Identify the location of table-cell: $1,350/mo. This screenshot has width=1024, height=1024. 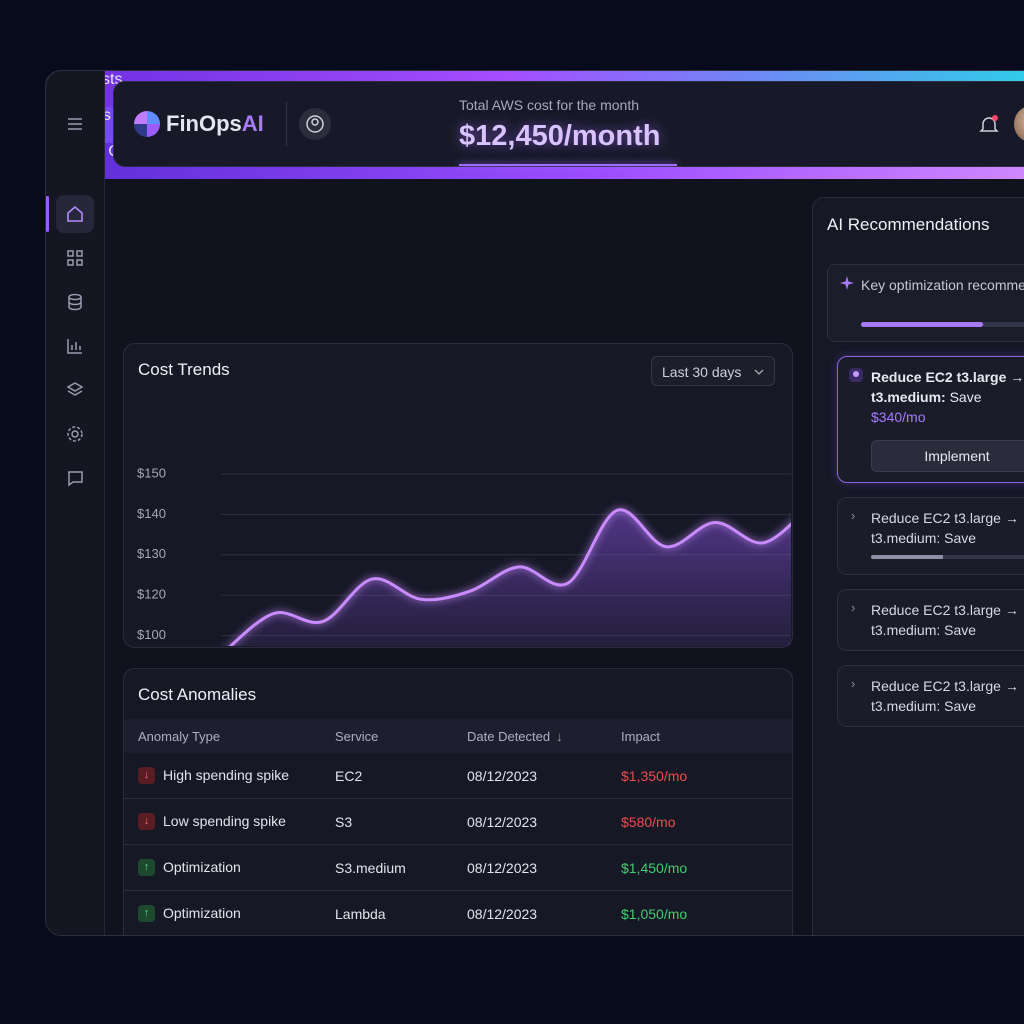
(706, 776).